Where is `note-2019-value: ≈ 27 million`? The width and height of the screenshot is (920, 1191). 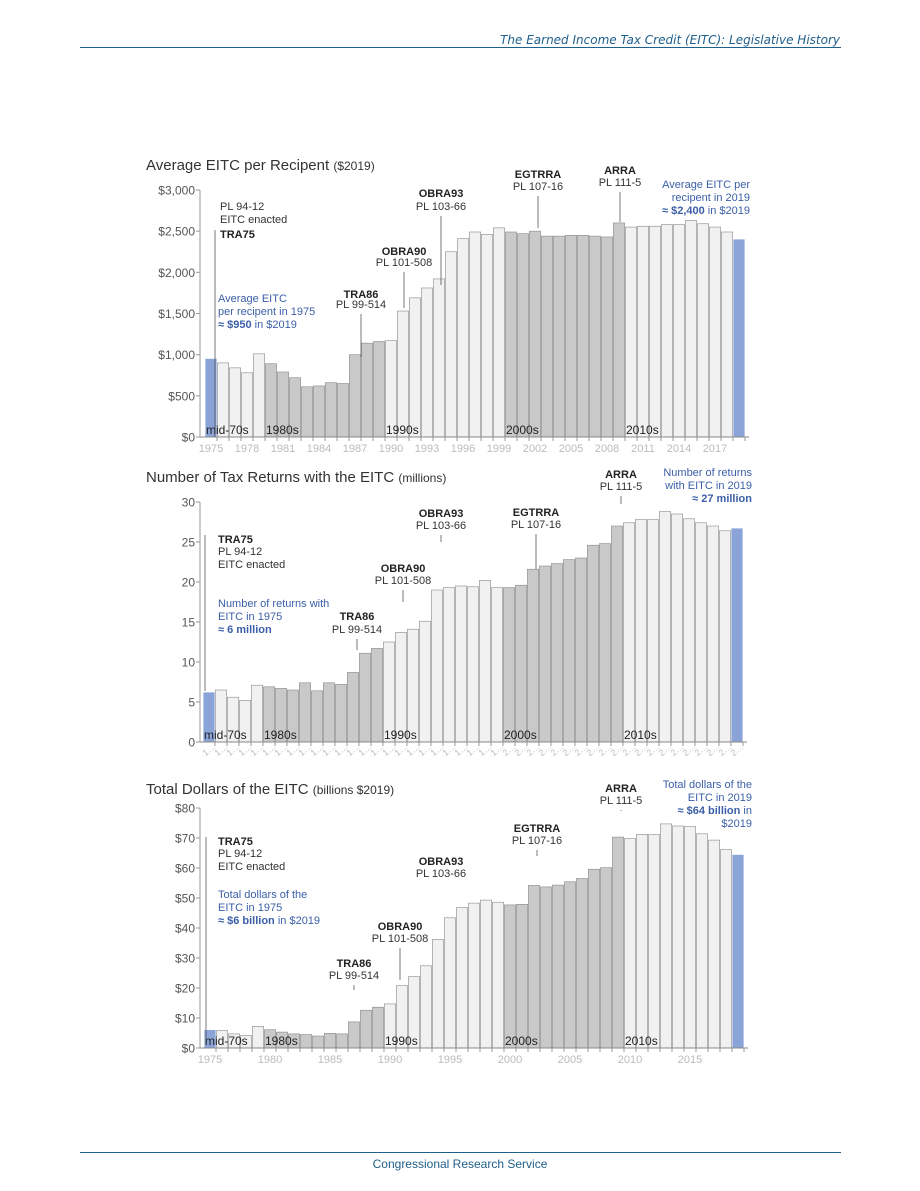 note-2019-value: ≈ 27 million is located at coordinates (722, 499).